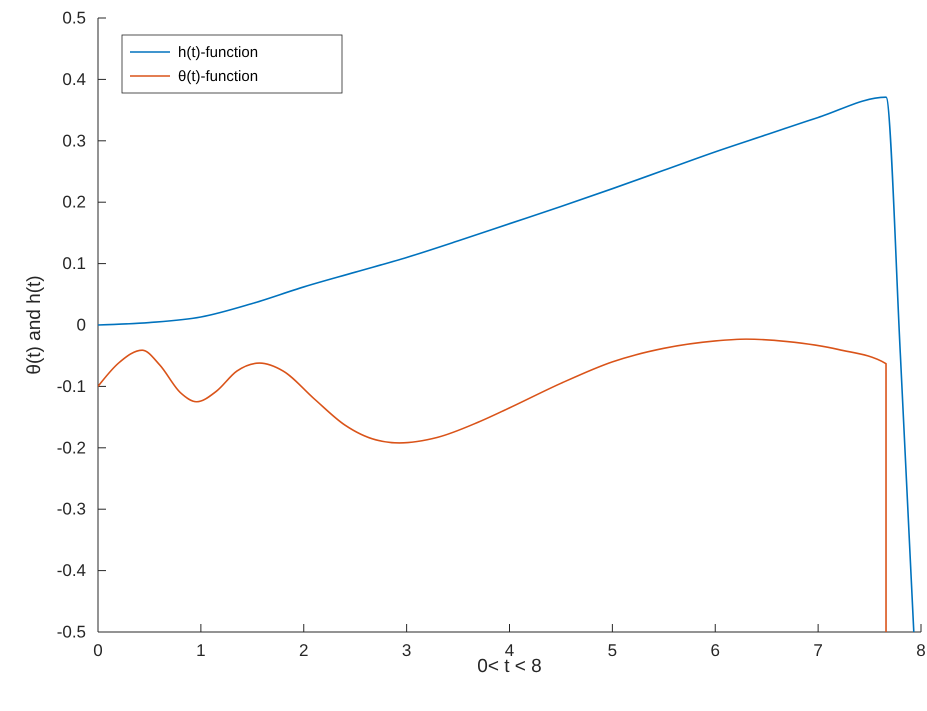  Describe the element at coordinates (34, 325) in the screenshot. I see `y-axis-title: θ(t) and h(t)` at that location.